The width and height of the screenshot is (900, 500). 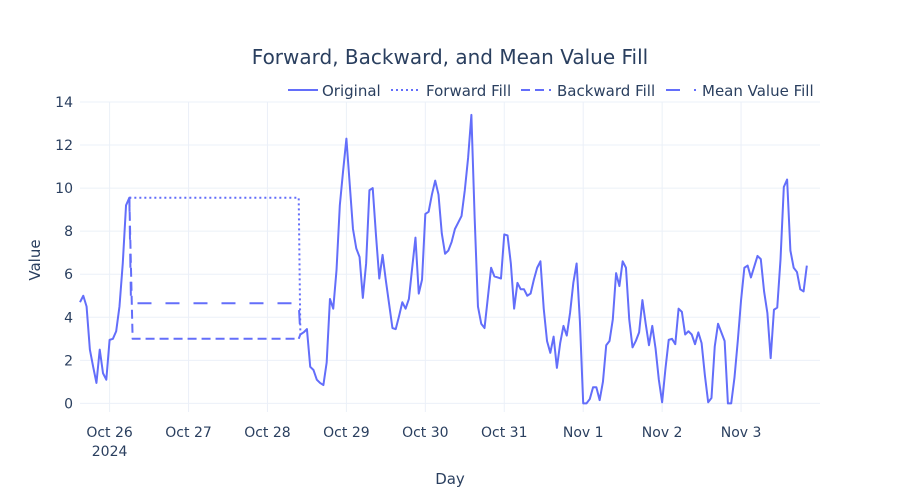 I want to click on y-tick-label: 10, so click(x=64, y=189).